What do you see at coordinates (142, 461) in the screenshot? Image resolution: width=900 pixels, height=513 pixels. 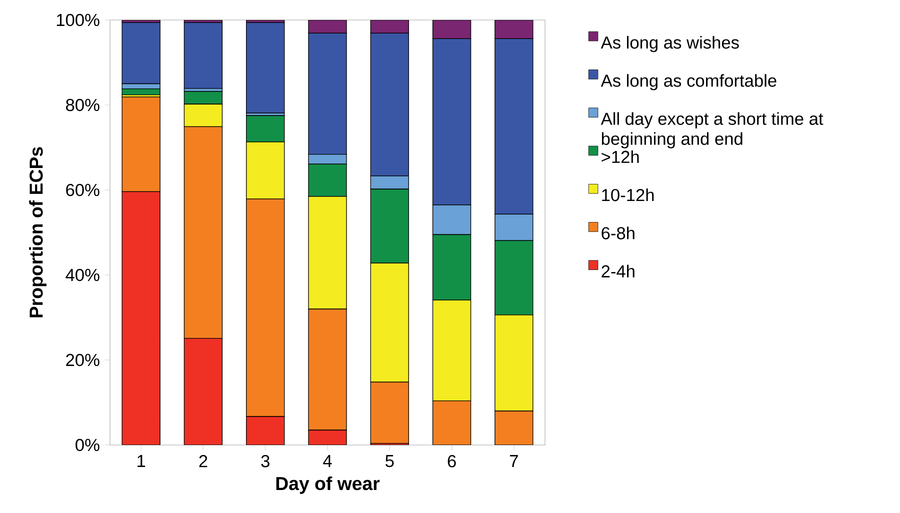 I see `x-tick-label: 1` at bounding box center [142, 461].